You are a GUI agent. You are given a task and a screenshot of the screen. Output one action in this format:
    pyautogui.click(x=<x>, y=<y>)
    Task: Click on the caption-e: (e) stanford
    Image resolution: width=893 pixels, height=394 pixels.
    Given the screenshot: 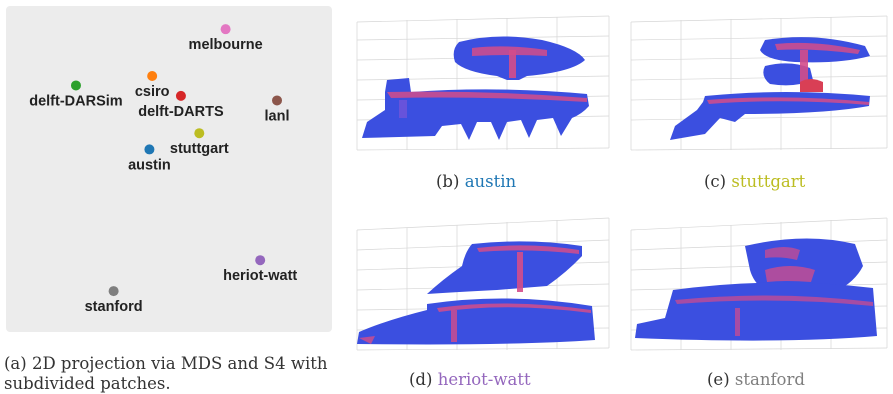 What is the action you would take?
    pyautogui.click(x=756, y=379)
    